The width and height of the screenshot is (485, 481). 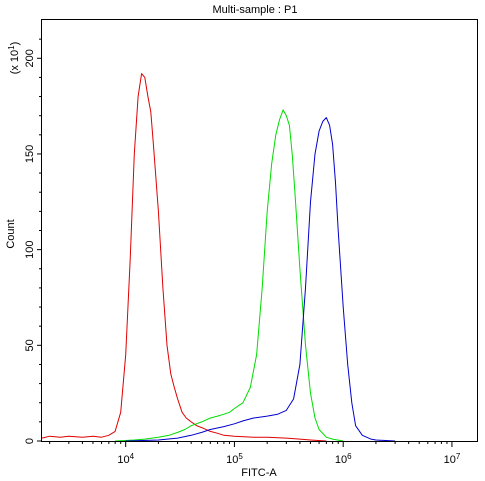 What do you see at coordinates (30, 441) in the screenshot?
I see `y-tick-label: 0` at bounding box center [30, 441].